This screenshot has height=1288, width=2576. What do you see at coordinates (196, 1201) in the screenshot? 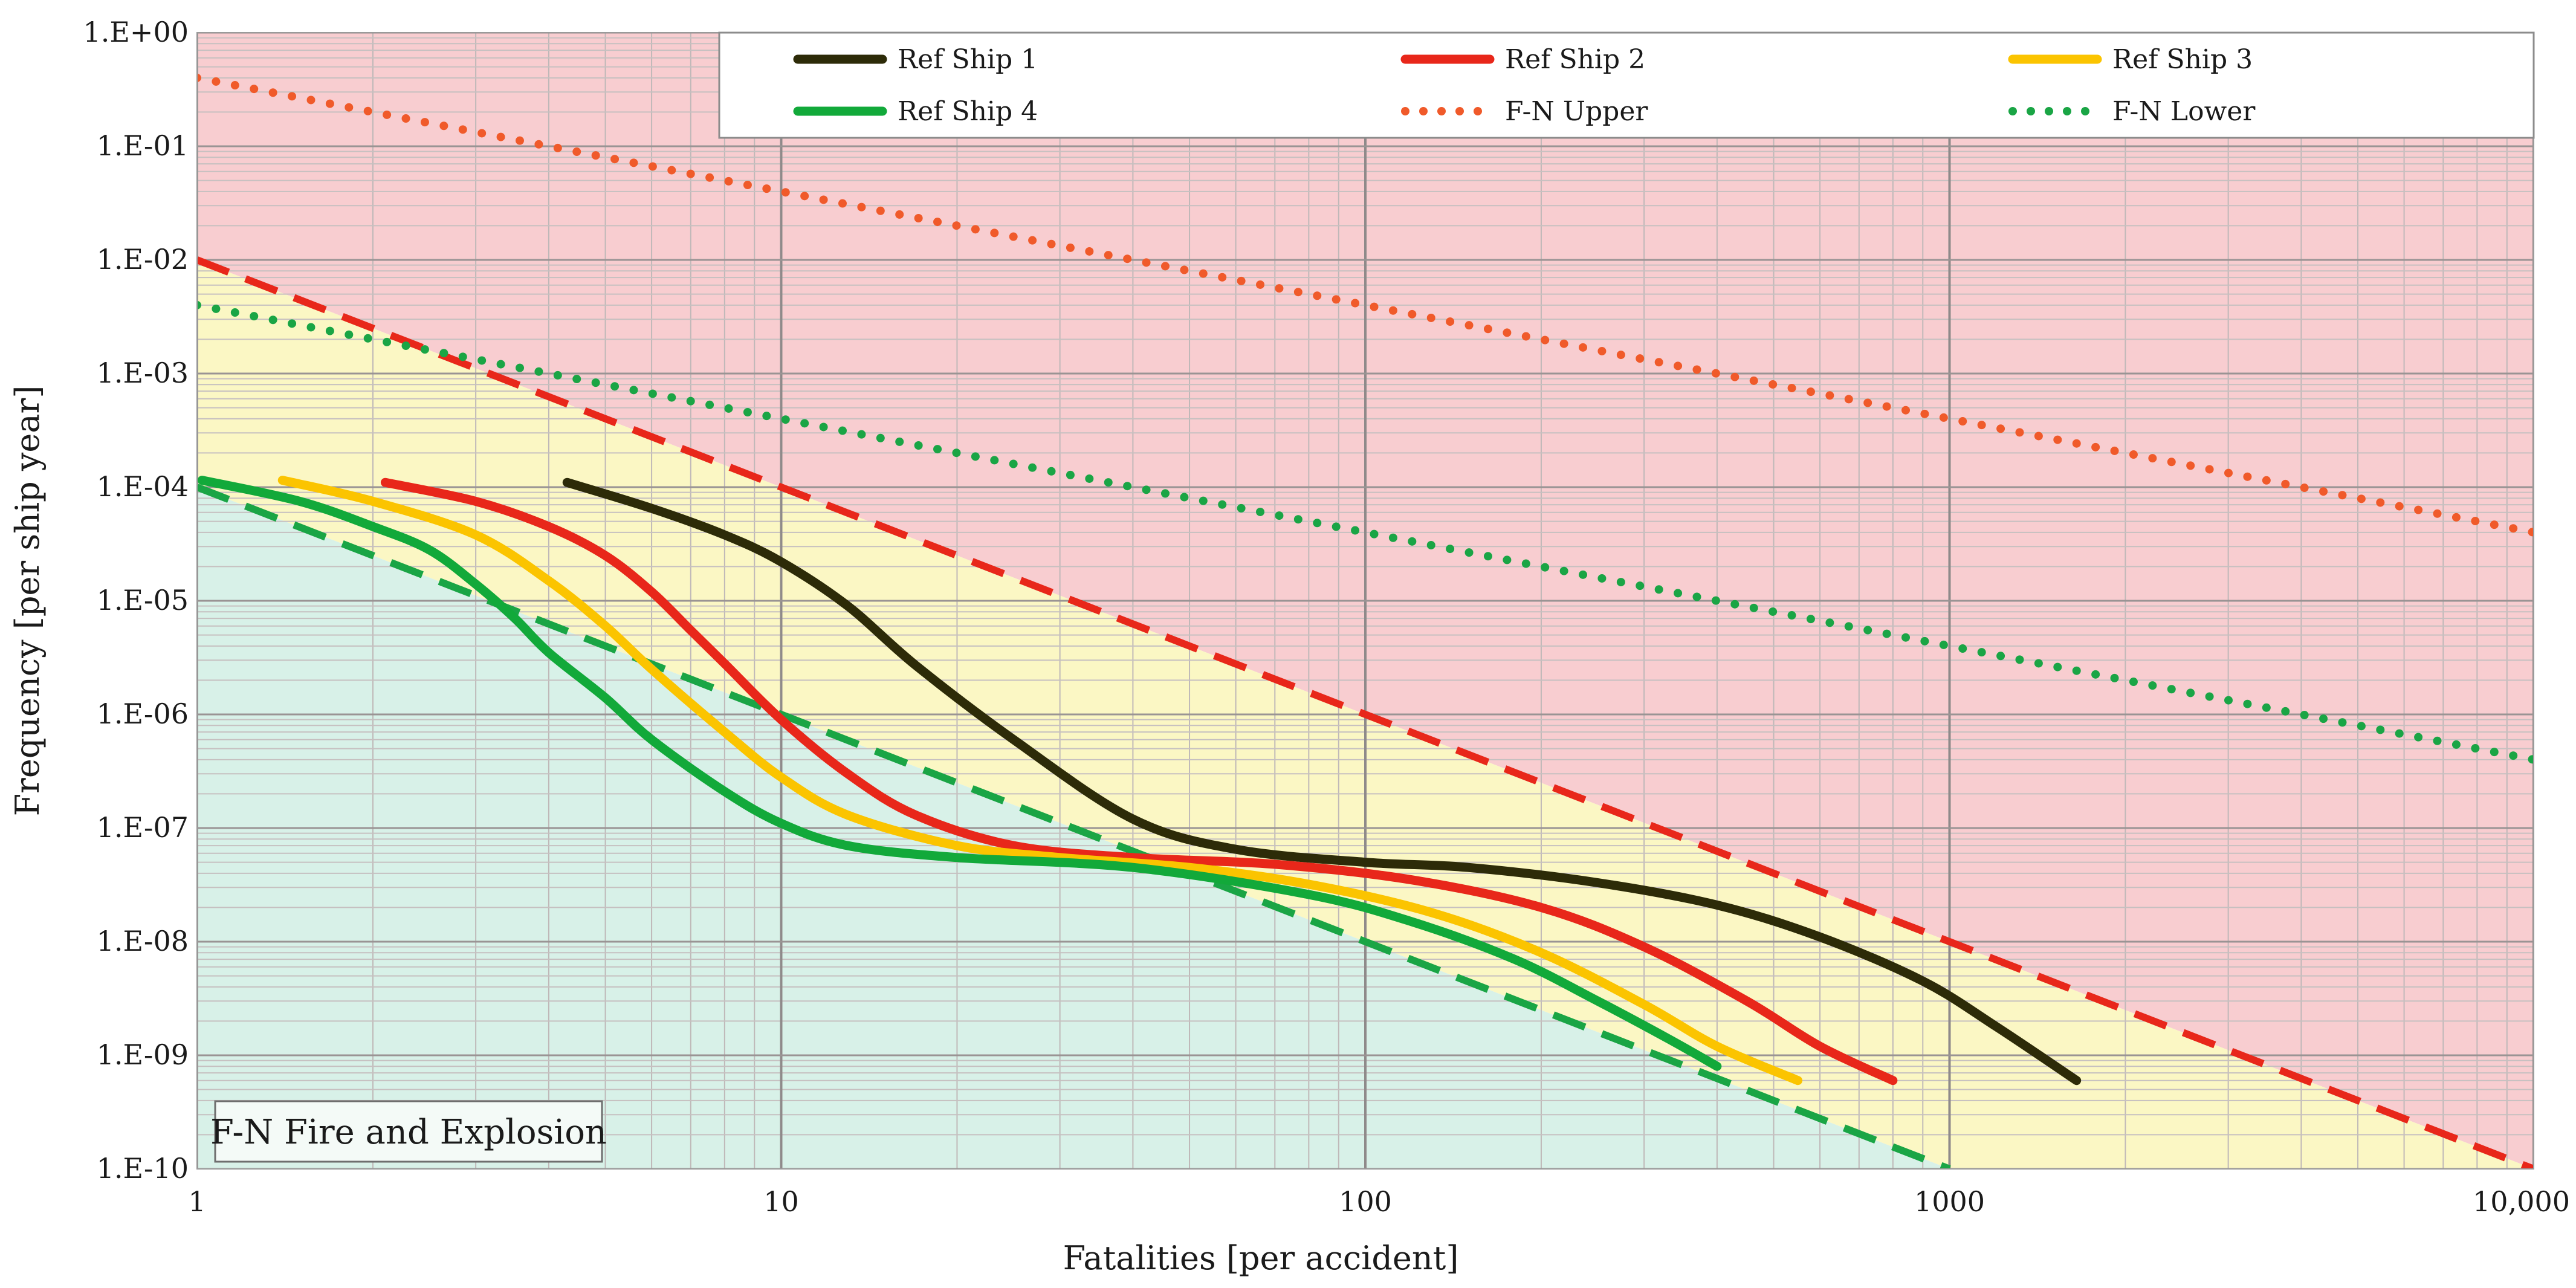
I see `x-tick-label: 1` at bounding box center [196, 1201].